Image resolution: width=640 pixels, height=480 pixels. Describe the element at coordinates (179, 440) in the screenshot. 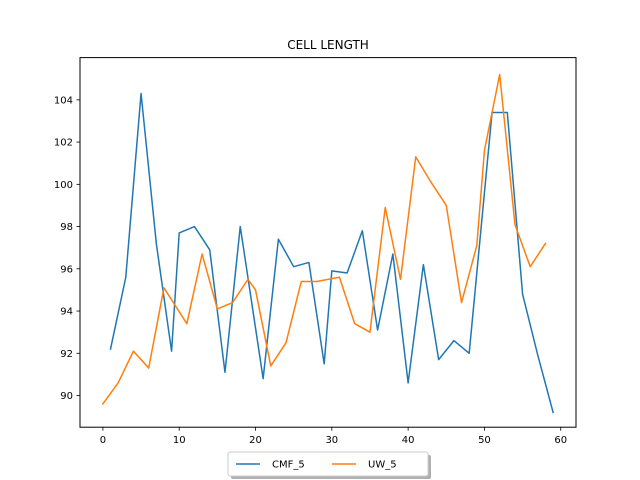

I see `x-tick-label: 10` at that location.